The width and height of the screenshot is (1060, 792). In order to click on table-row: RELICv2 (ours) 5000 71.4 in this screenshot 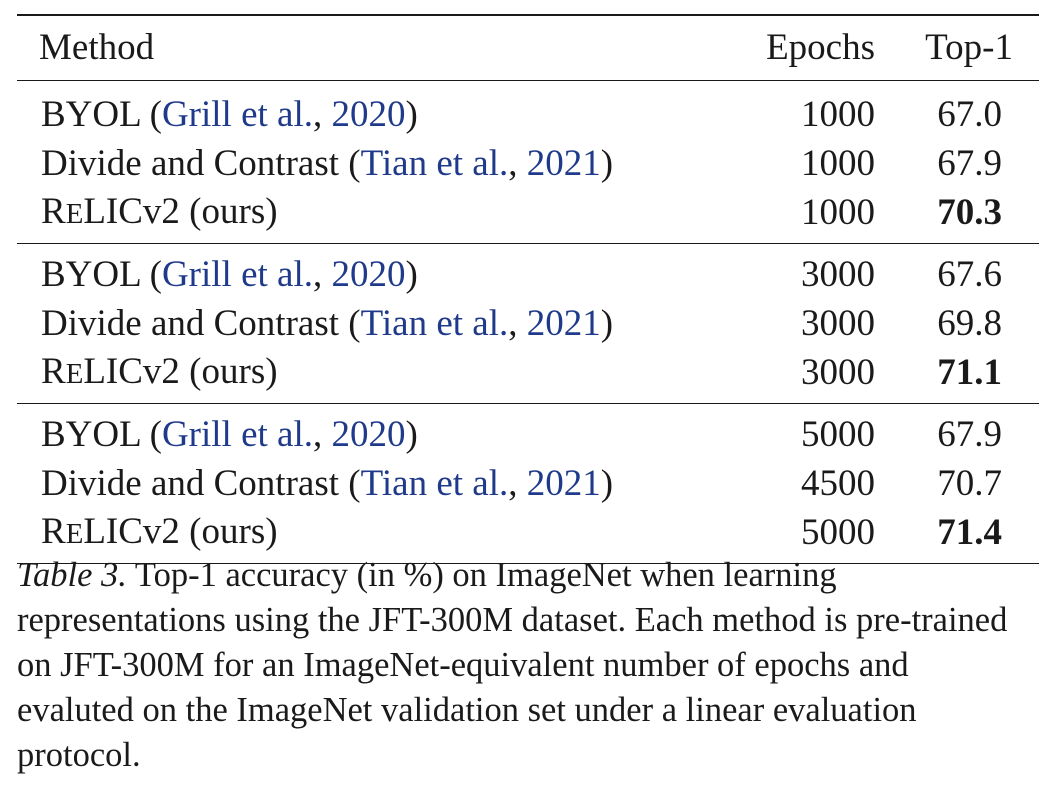, I will do `click(528, 532)`.